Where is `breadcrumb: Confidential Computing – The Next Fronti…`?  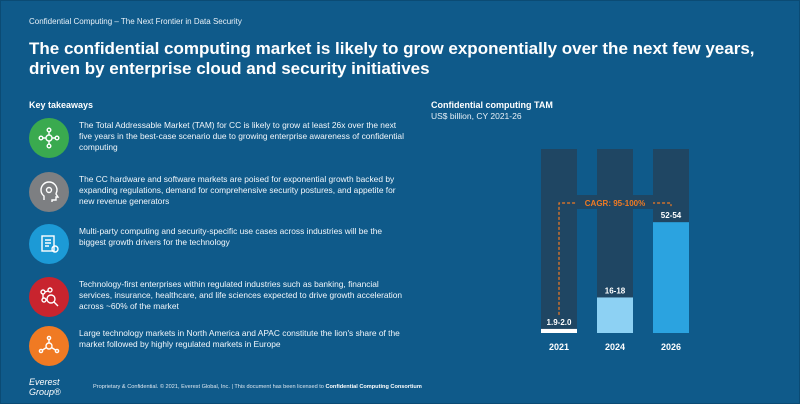 breadcrumb: Confidential Computing – The Next Fronti… is located at coordinates (135, 21).